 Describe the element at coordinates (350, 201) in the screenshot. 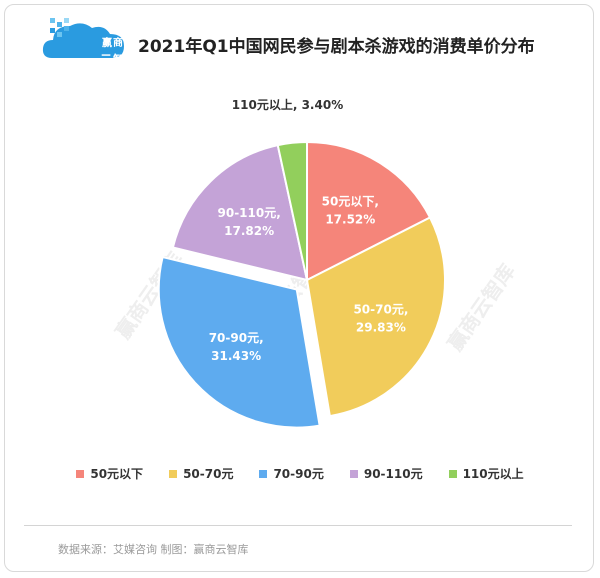

I see `slice-category-label-1: 50元以下,` at that location.